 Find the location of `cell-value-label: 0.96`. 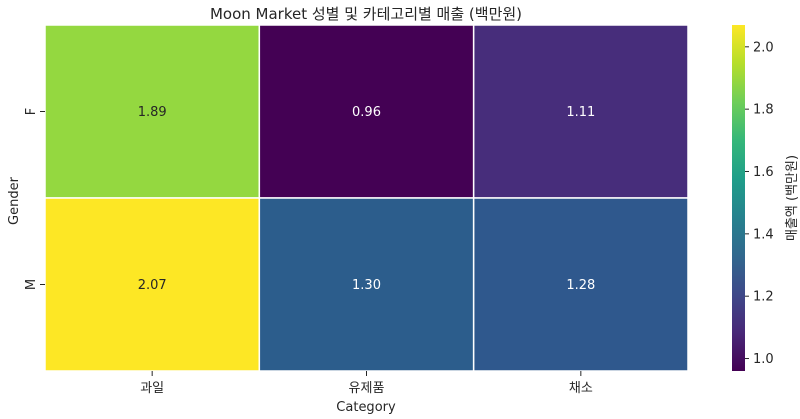

cell-value-label: 0.96 is located at coordinates (366, 112).